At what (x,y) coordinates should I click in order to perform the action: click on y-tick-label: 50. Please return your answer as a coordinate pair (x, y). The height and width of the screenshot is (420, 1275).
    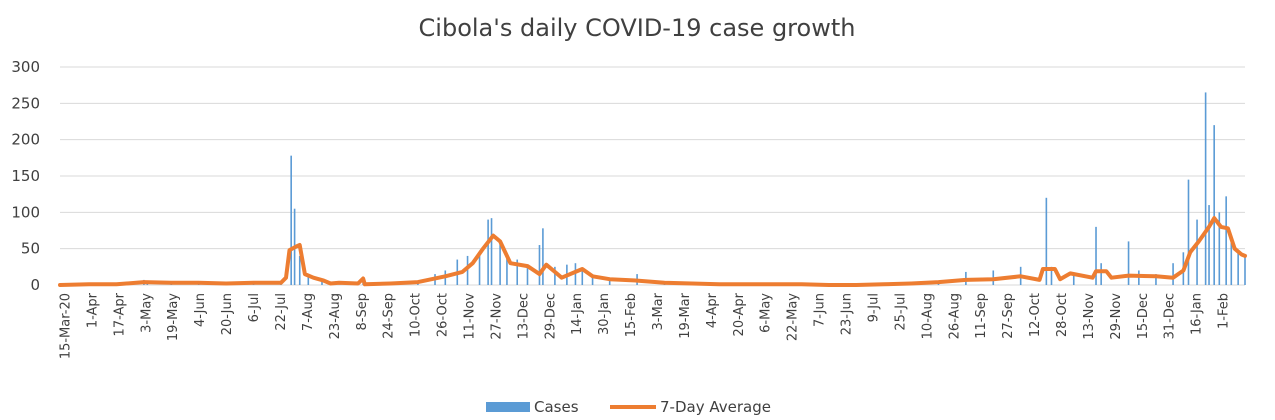
    Looking at the image, I should click on (30, 249).